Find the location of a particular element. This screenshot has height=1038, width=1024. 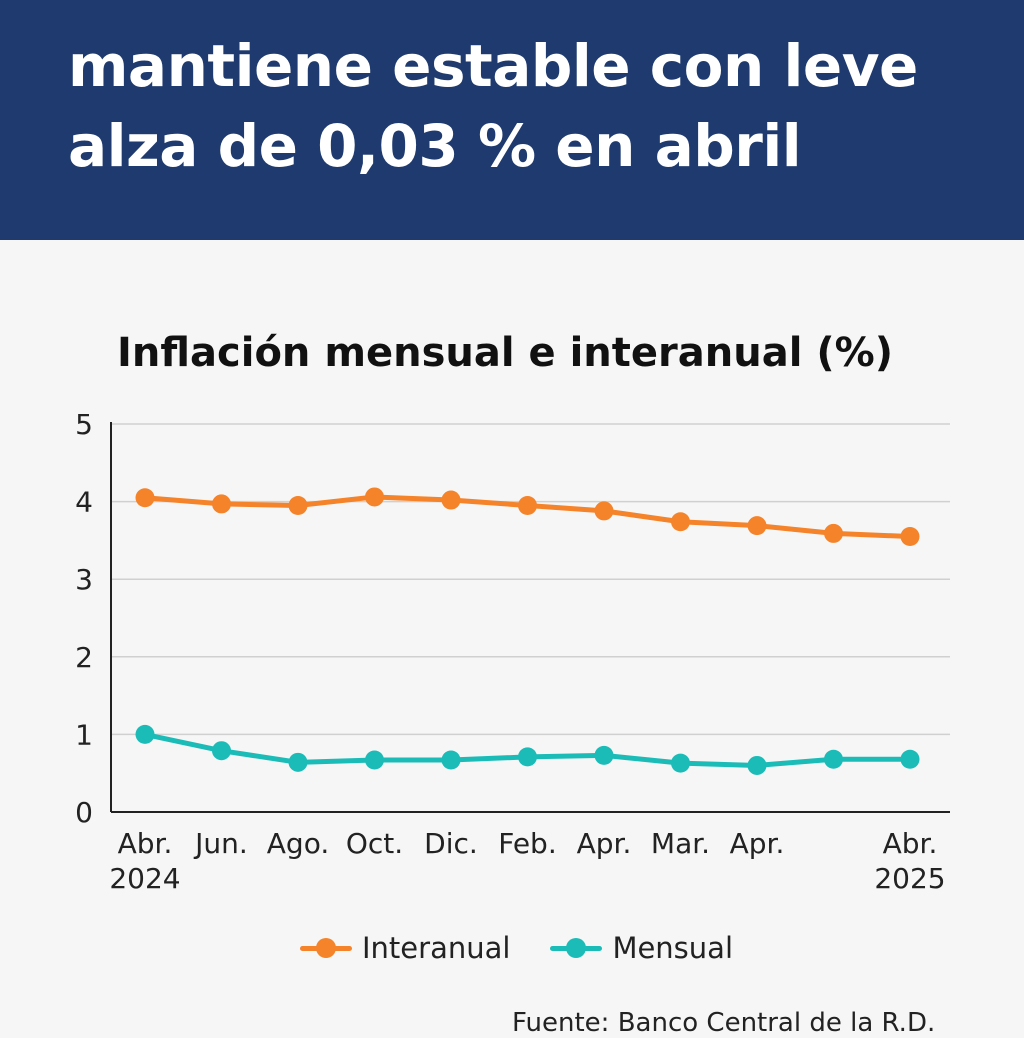

x-tick-label-8: Apr. is located at coordinates (757, 843).